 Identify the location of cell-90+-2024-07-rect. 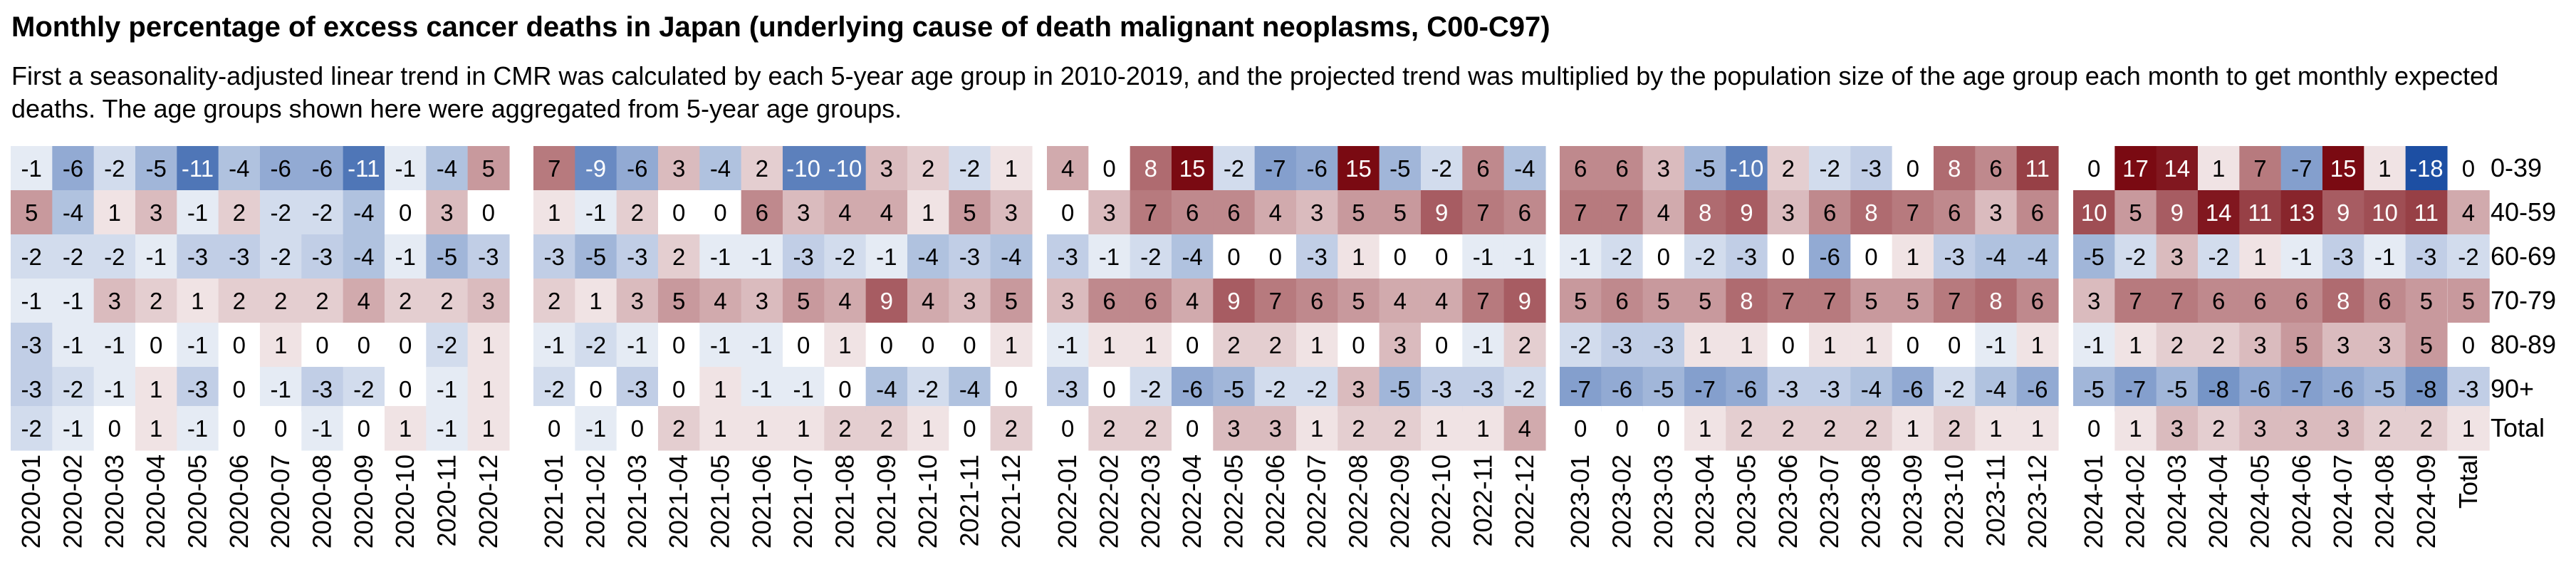
(2343, 389).